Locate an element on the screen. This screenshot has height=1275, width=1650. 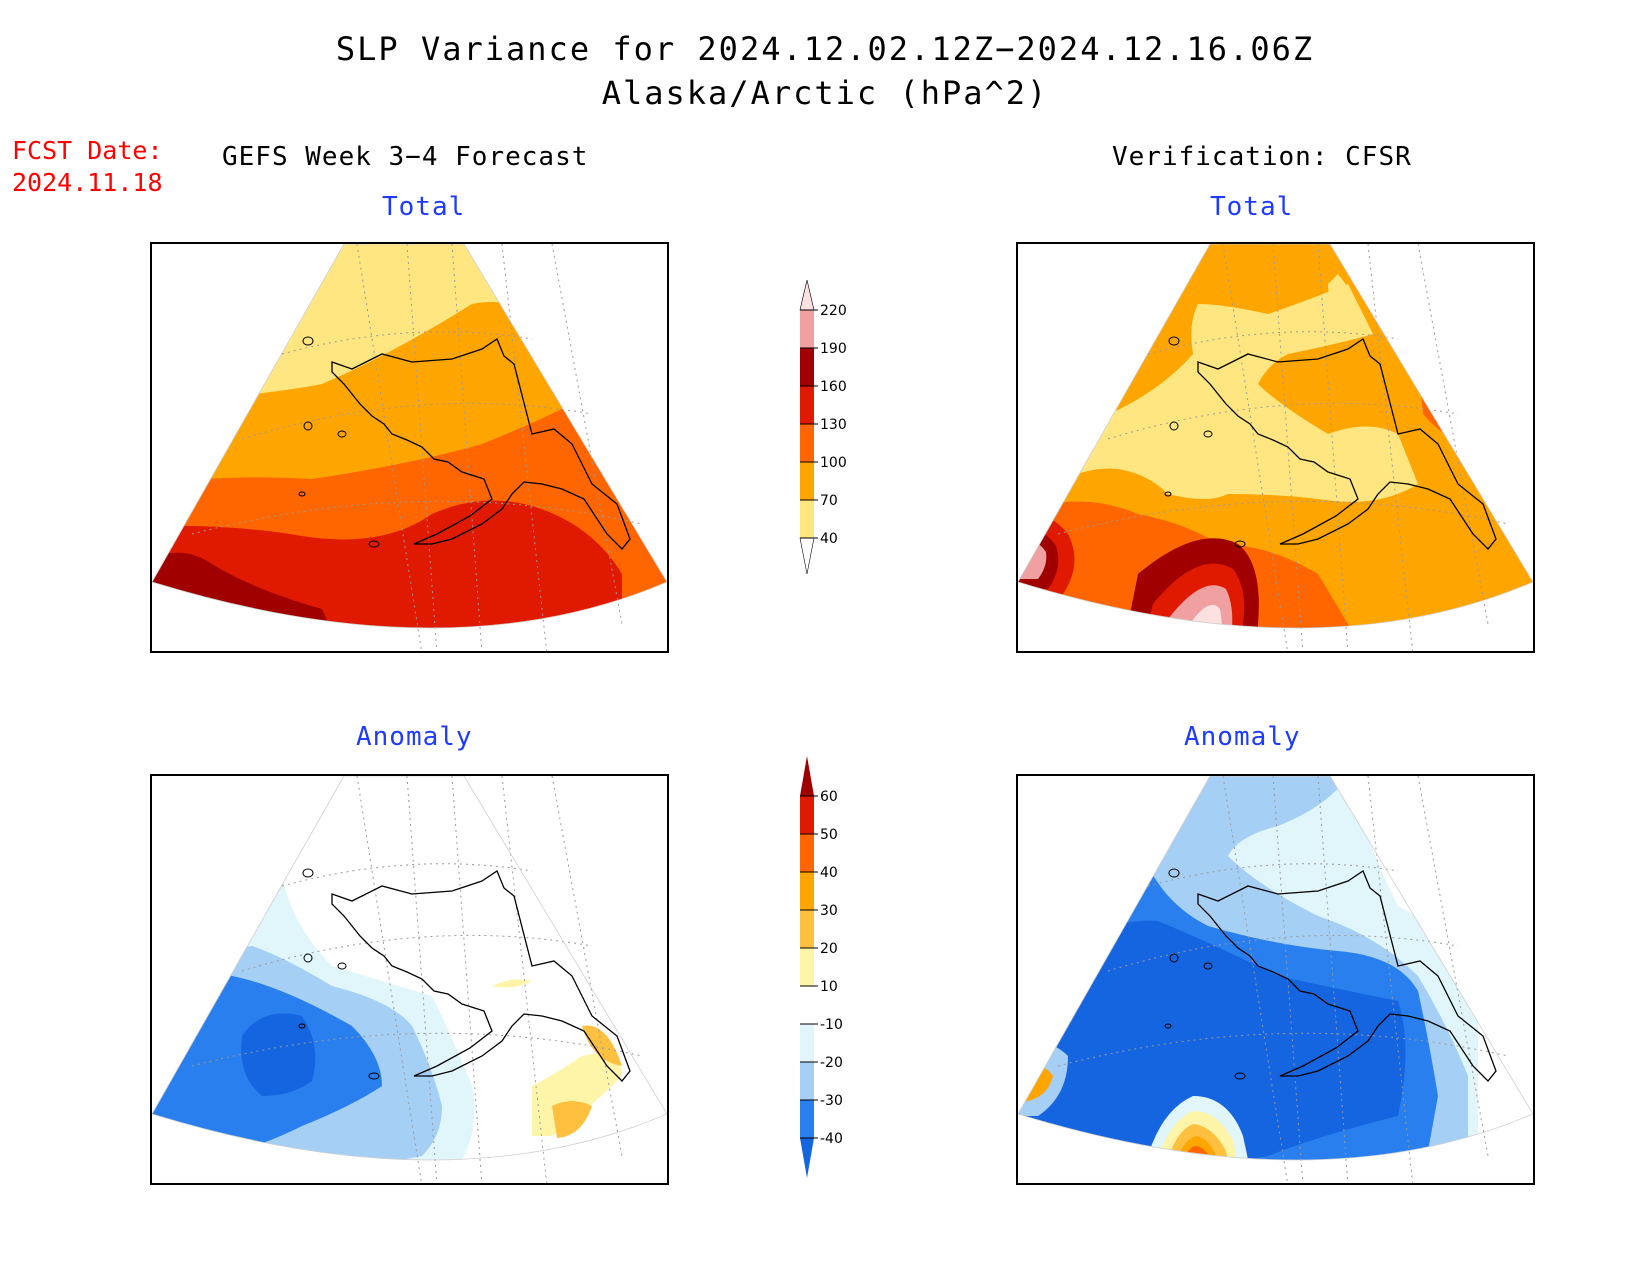
colorbar-tick-label: -20 is located at coordinates (831, 1063).